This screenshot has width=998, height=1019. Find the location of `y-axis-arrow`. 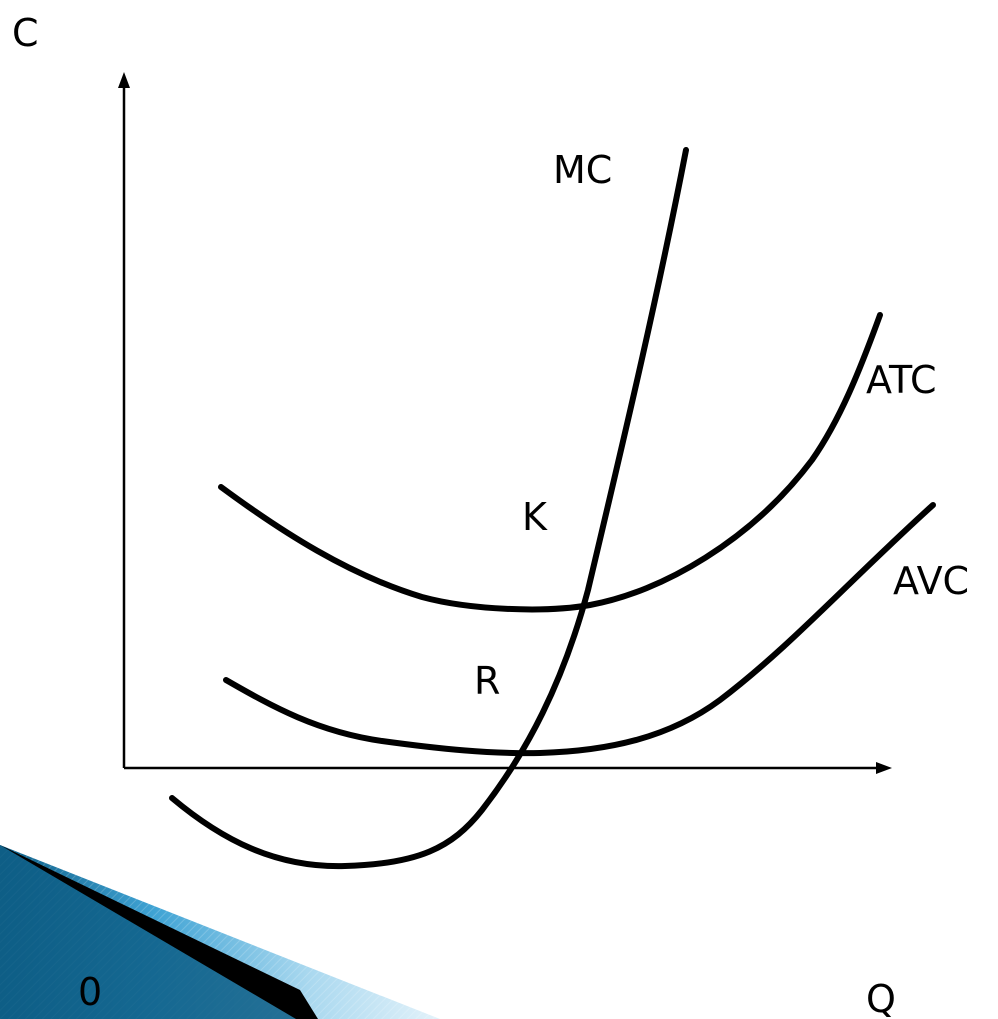

y-axis-arrow is located at coordinates (124, 80).